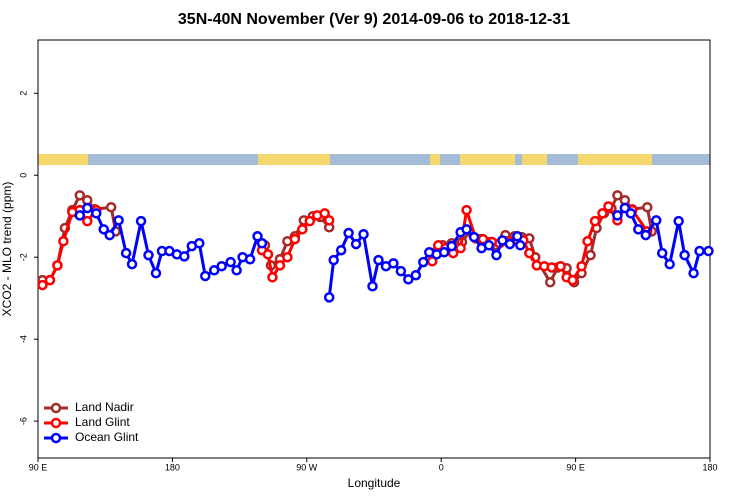 This screenshot has height=500, width=750. What do you see at coordinates (107, 437) in the screenshot?
I see `legend-label: Ocean Glint` at bounding box center [107, 437].